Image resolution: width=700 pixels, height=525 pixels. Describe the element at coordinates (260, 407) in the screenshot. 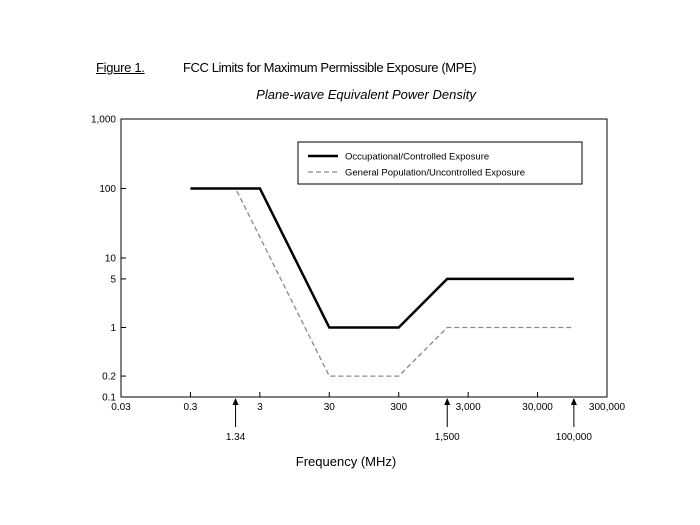

I see `x-tick-label: 3` at that location.